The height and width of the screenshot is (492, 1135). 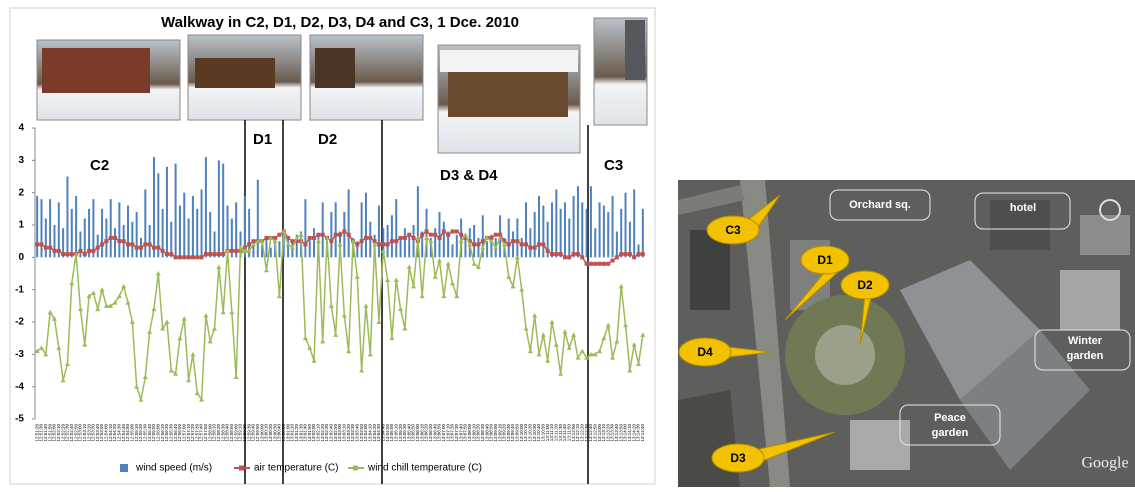 What do you see at coordinates (1085, 341) in the screenshot?
I see `map-label: Winter` at bounding box center [1085, 341].